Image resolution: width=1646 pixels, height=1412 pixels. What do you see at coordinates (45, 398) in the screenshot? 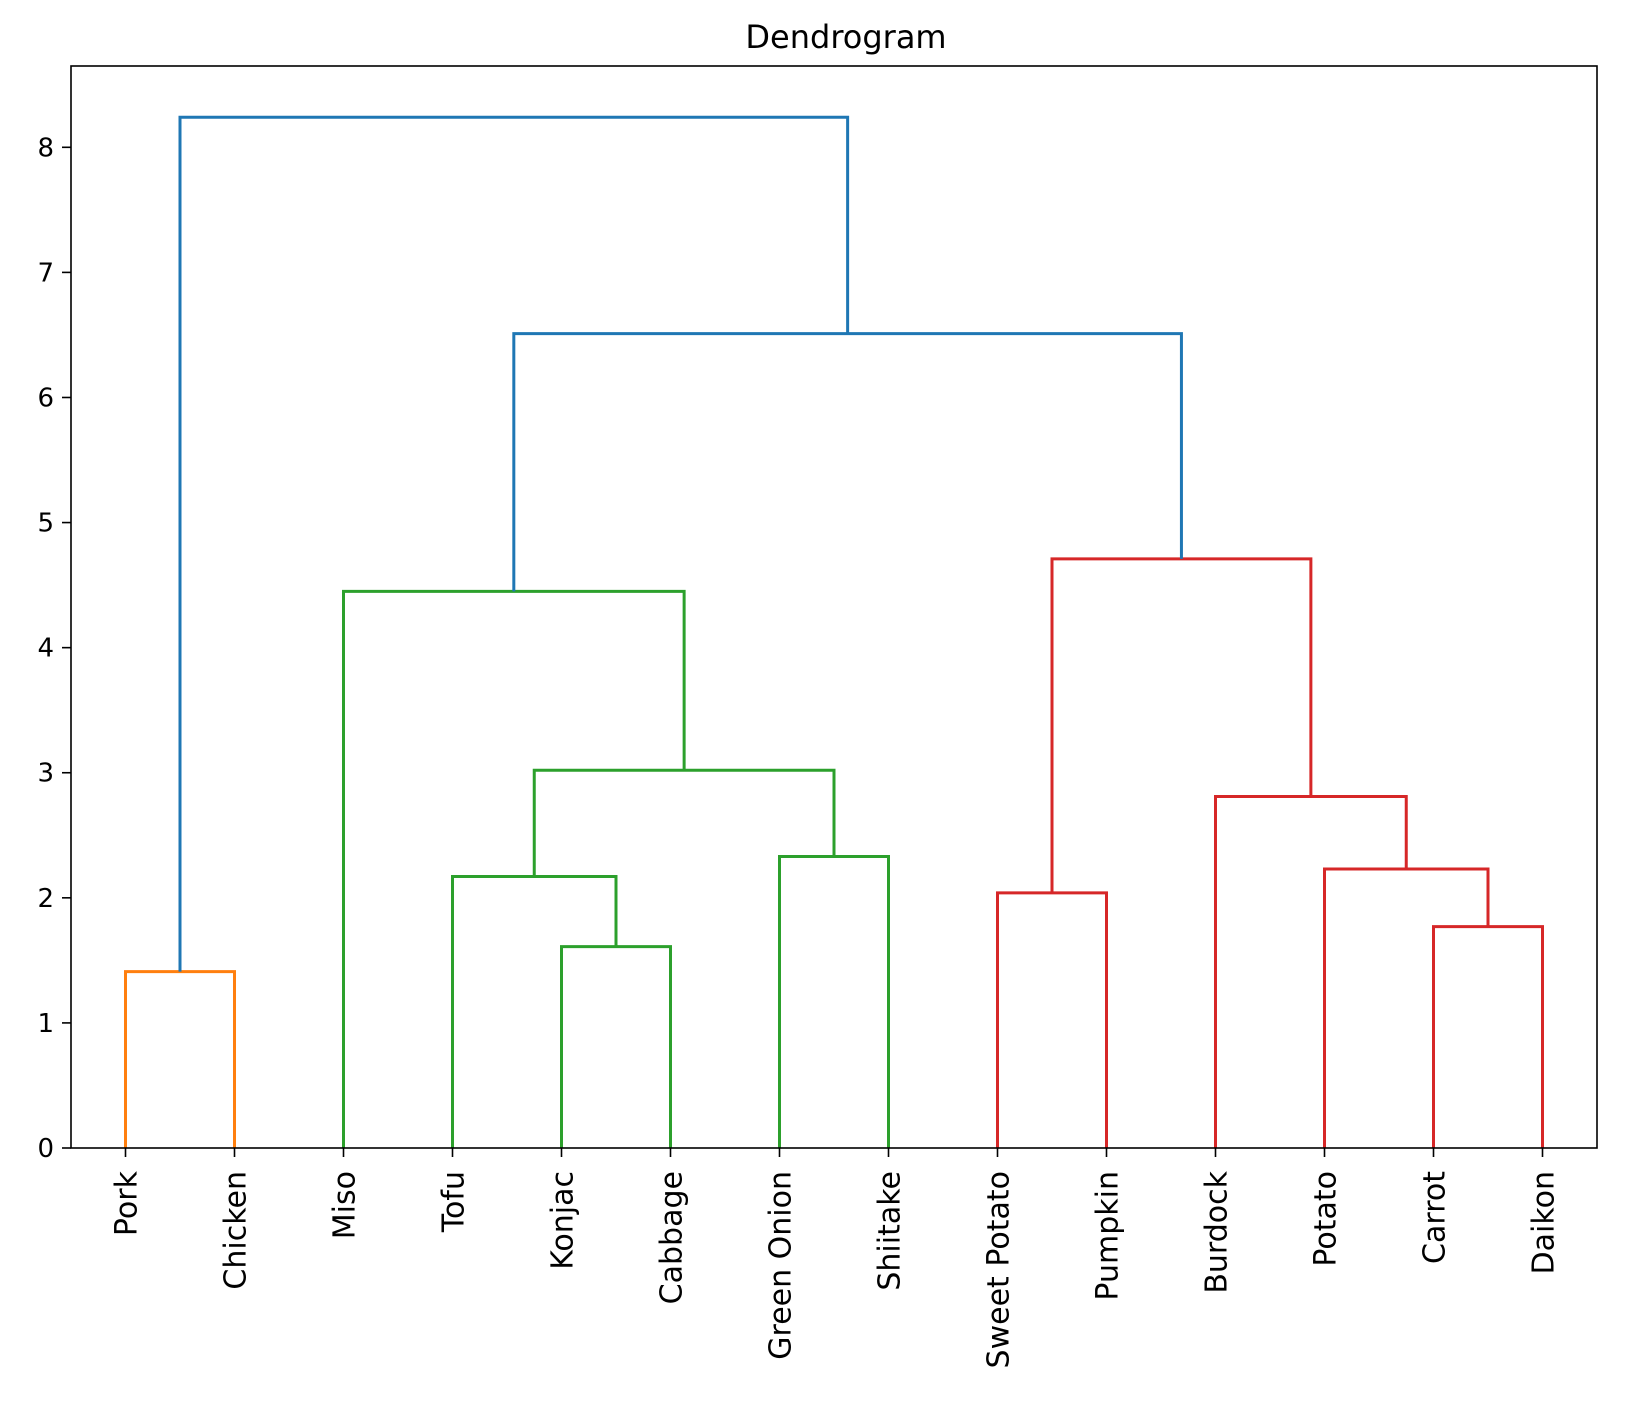
I see `y-tick-label: 6` at bounding box center [45, 398].